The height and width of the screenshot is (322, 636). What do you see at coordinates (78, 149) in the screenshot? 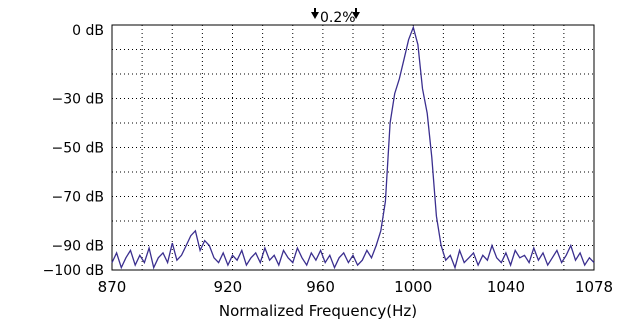
I see `y-tick-label: −50 dB` at bounding box center [78, 149].